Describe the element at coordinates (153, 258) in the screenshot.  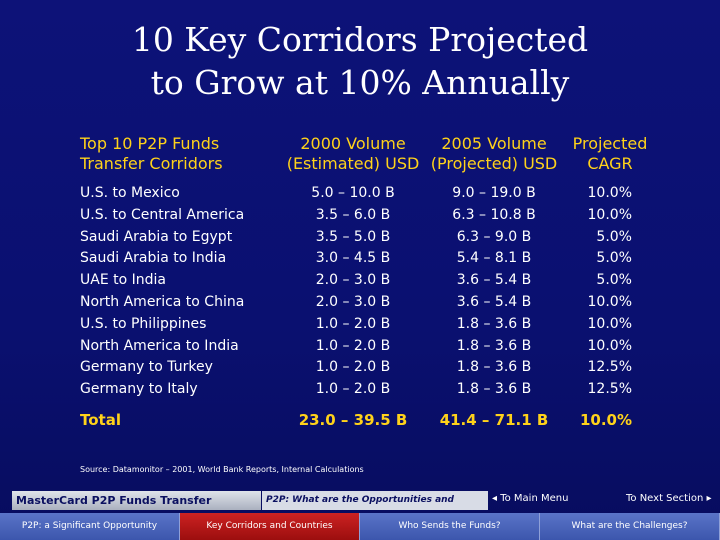
I see `corridor-name: Saudi Arabia to India` at that location.